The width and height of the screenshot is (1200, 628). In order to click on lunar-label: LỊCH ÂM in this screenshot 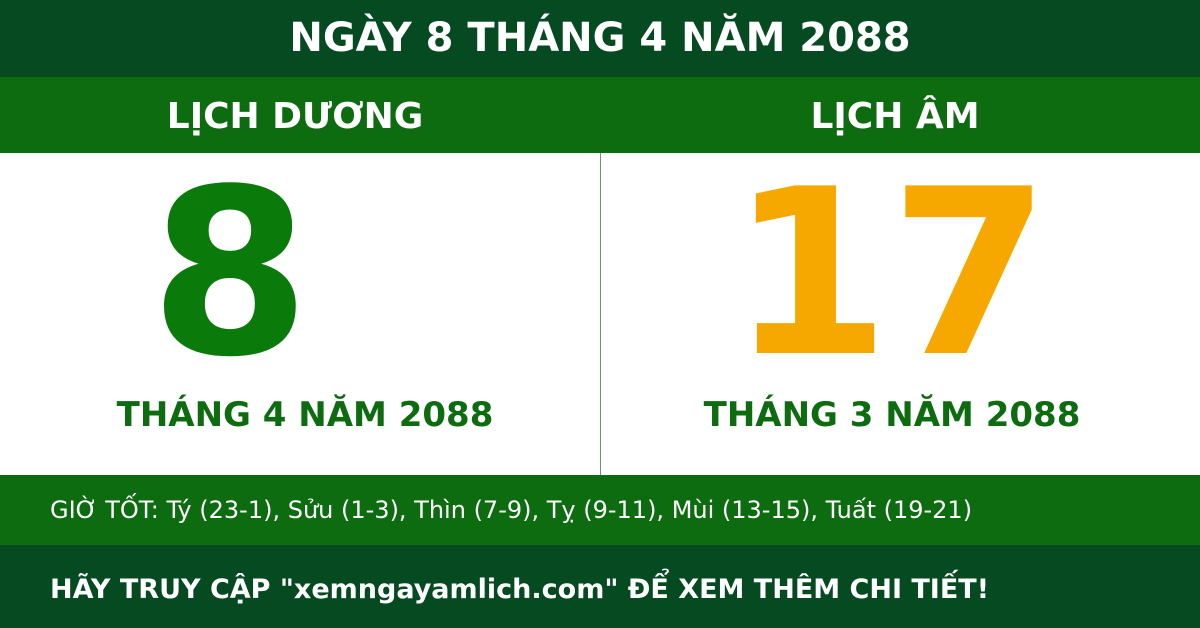, I will do `click(895, 116)`.